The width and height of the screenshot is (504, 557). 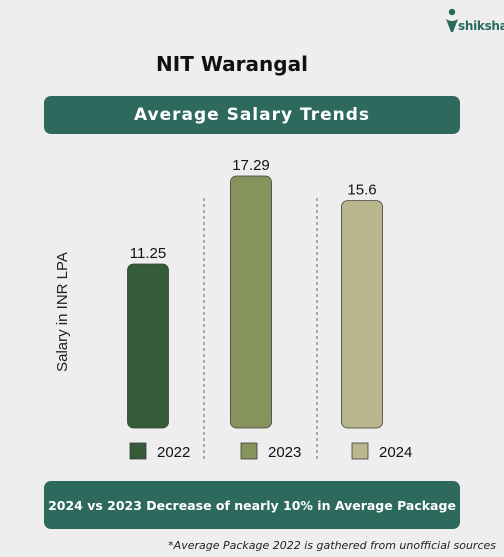 I want to click on legend-swatch-2023, so click(x=249, y=451).